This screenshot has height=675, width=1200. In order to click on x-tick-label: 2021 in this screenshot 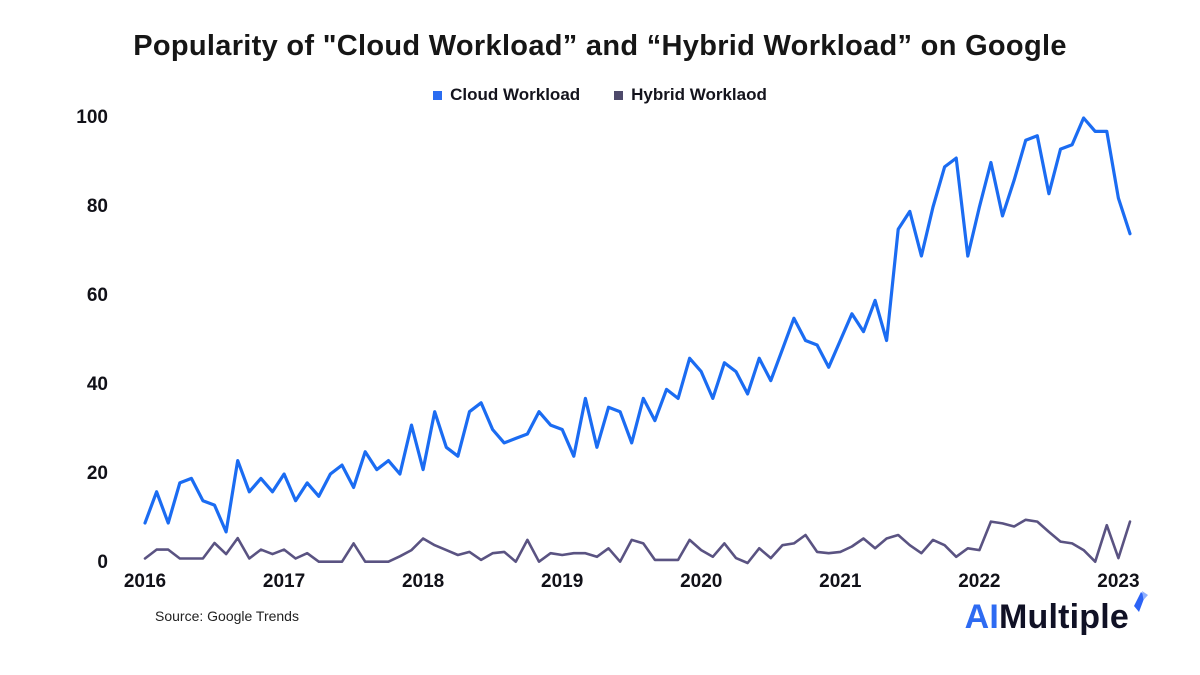, I will do `click(840, 581)`.